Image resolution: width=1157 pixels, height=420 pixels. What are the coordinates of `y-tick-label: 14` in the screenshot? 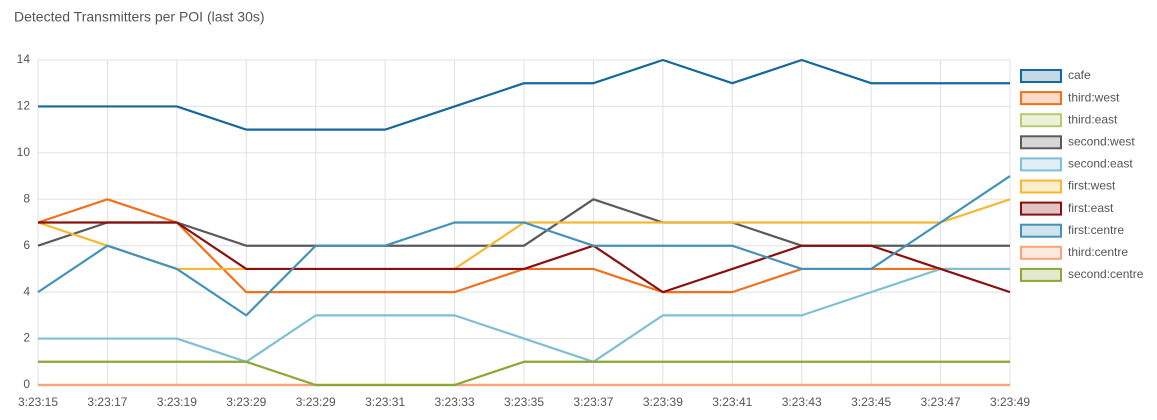 It's located at (24, 59).